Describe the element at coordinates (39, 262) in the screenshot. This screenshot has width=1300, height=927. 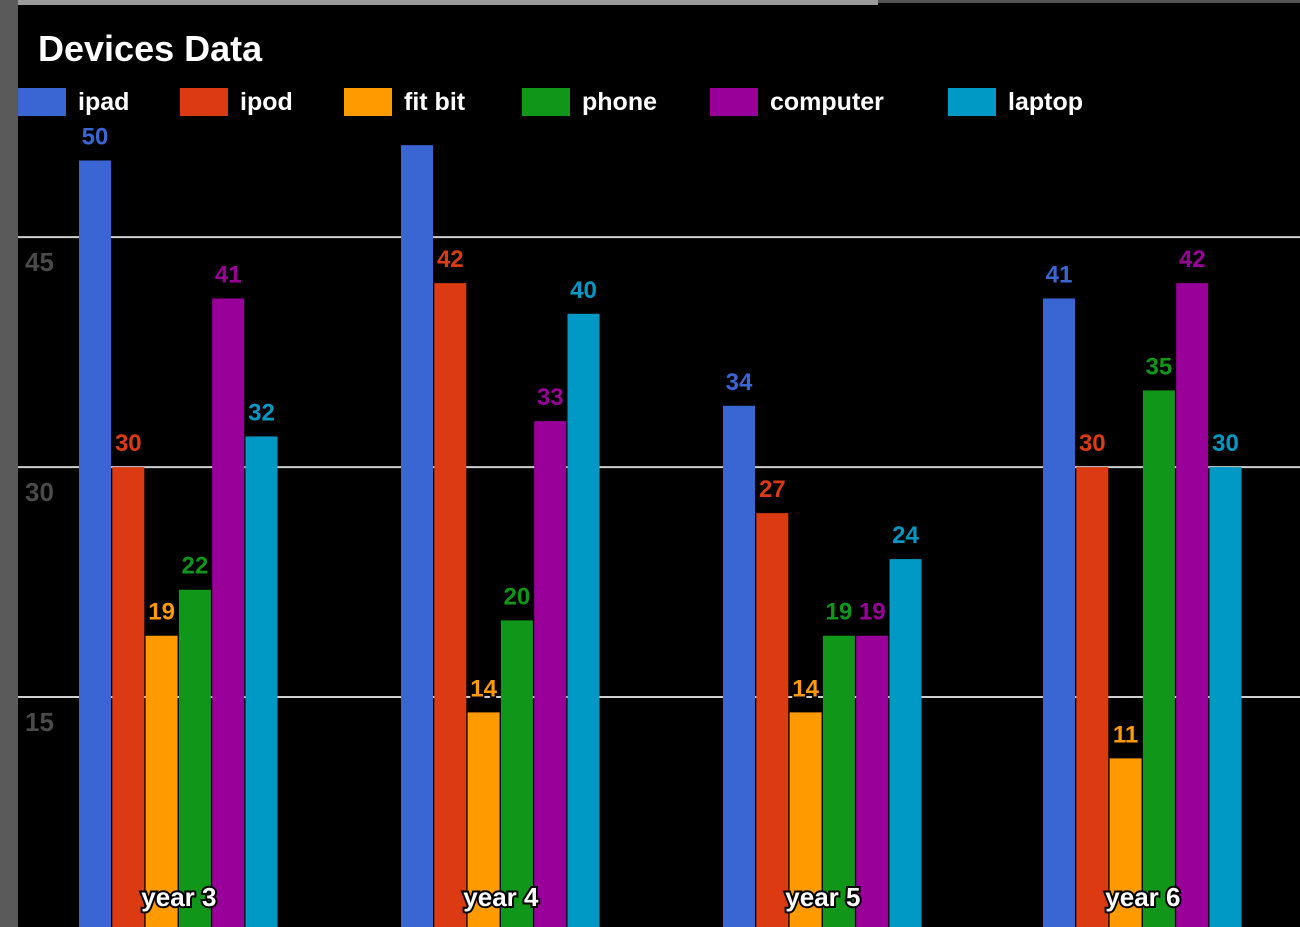
I see `y-tick-label: 45` at that location.